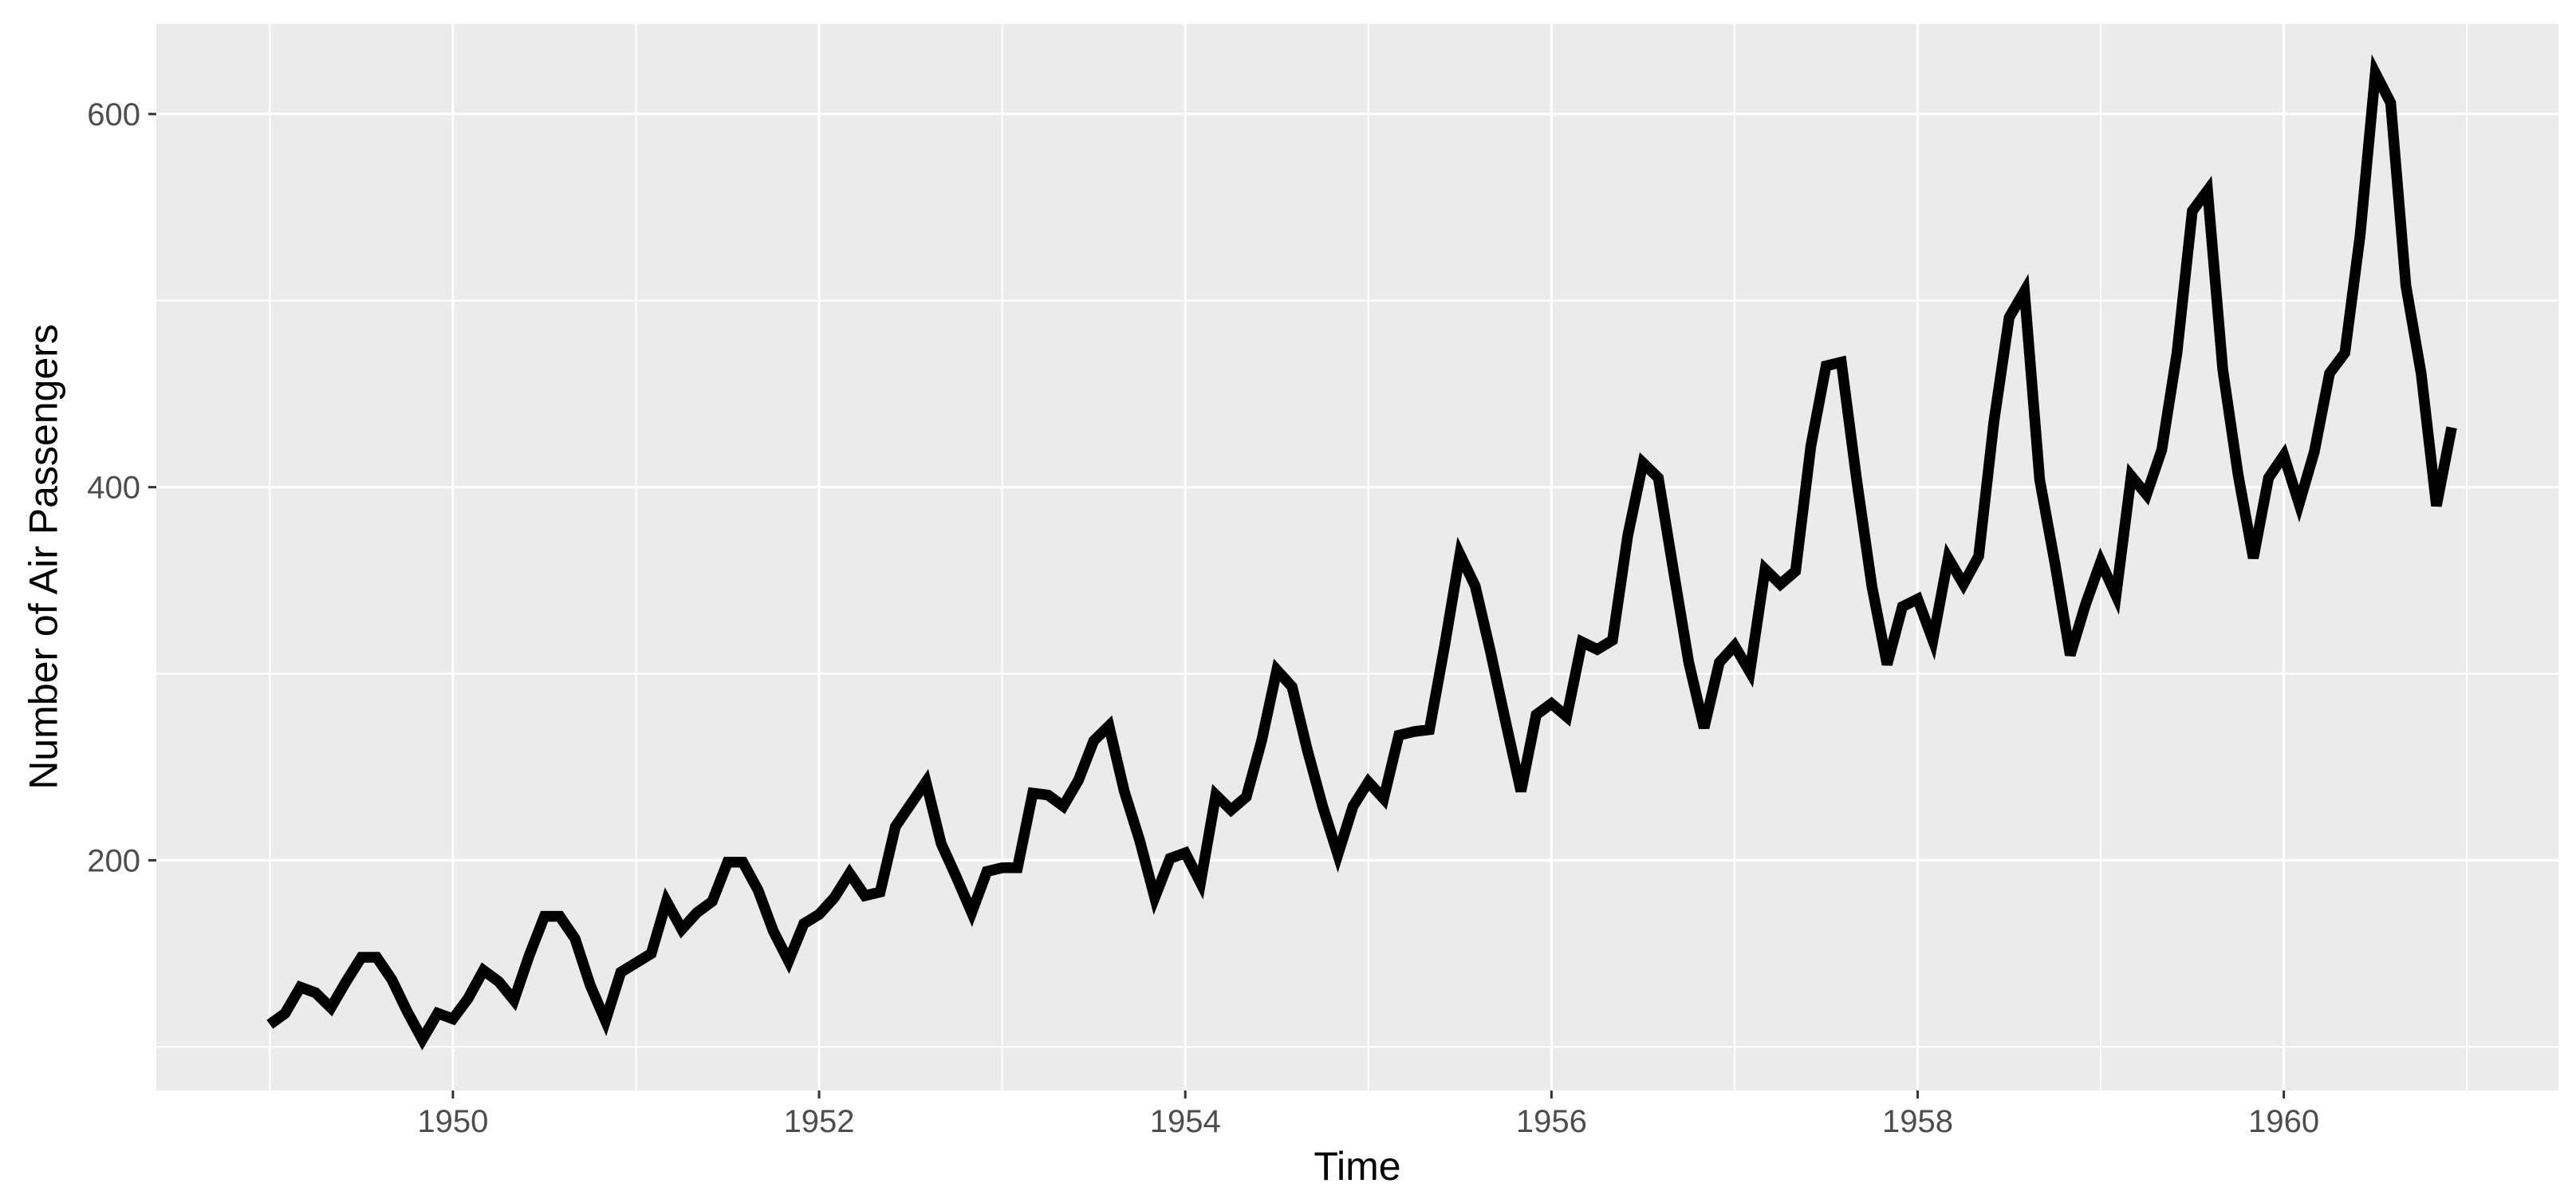 Image resolution: width=2576 pixels, height=1199 pixels. What do you see at coordinates (1551, 1121) in the screenshot?
I see `x-tick-label: 1956` at bounding box center [1551, 1121].